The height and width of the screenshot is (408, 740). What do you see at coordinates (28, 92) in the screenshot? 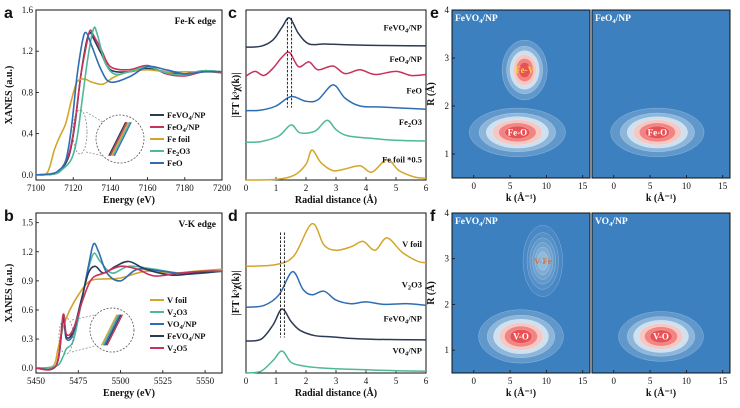
I see `y-tick-label: 0.8` at bounding box center [28, 92].